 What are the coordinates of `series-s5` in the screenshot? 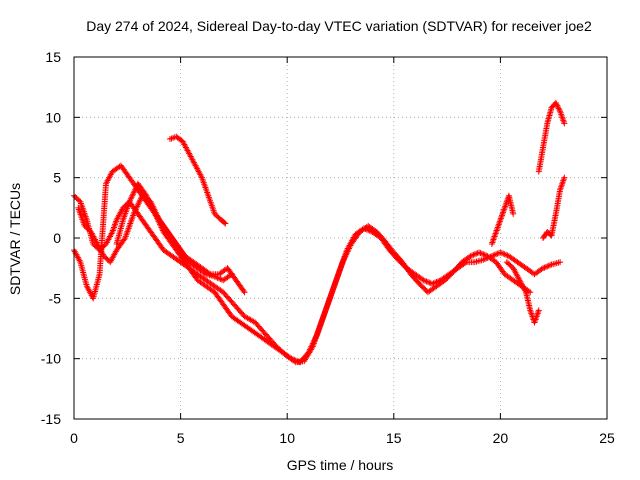 It's located at (197, 180).